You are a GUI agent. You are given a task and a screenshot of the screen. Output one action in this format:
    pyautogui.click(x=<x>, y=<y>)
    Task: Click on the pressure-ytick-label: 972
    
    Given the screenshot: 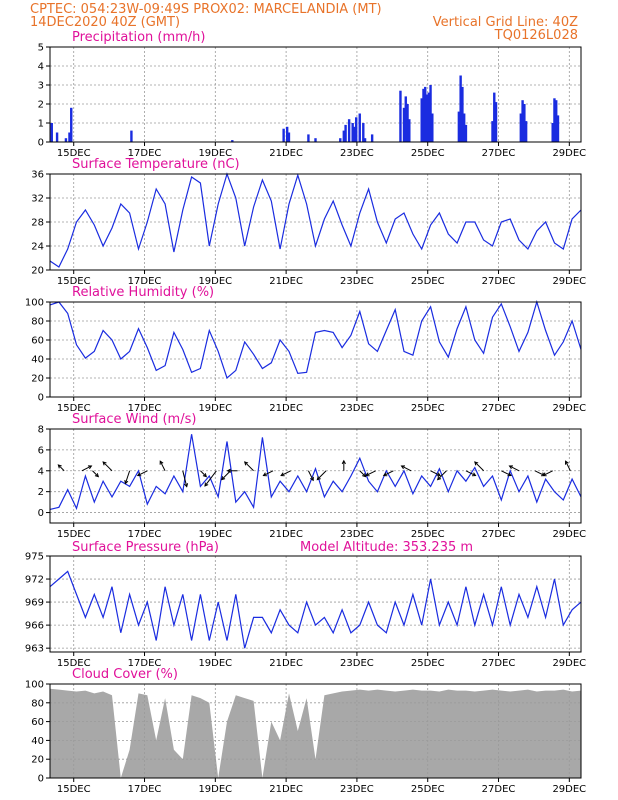 What is the action you would take?
    pyautogui.click(x=34, y=580)
    